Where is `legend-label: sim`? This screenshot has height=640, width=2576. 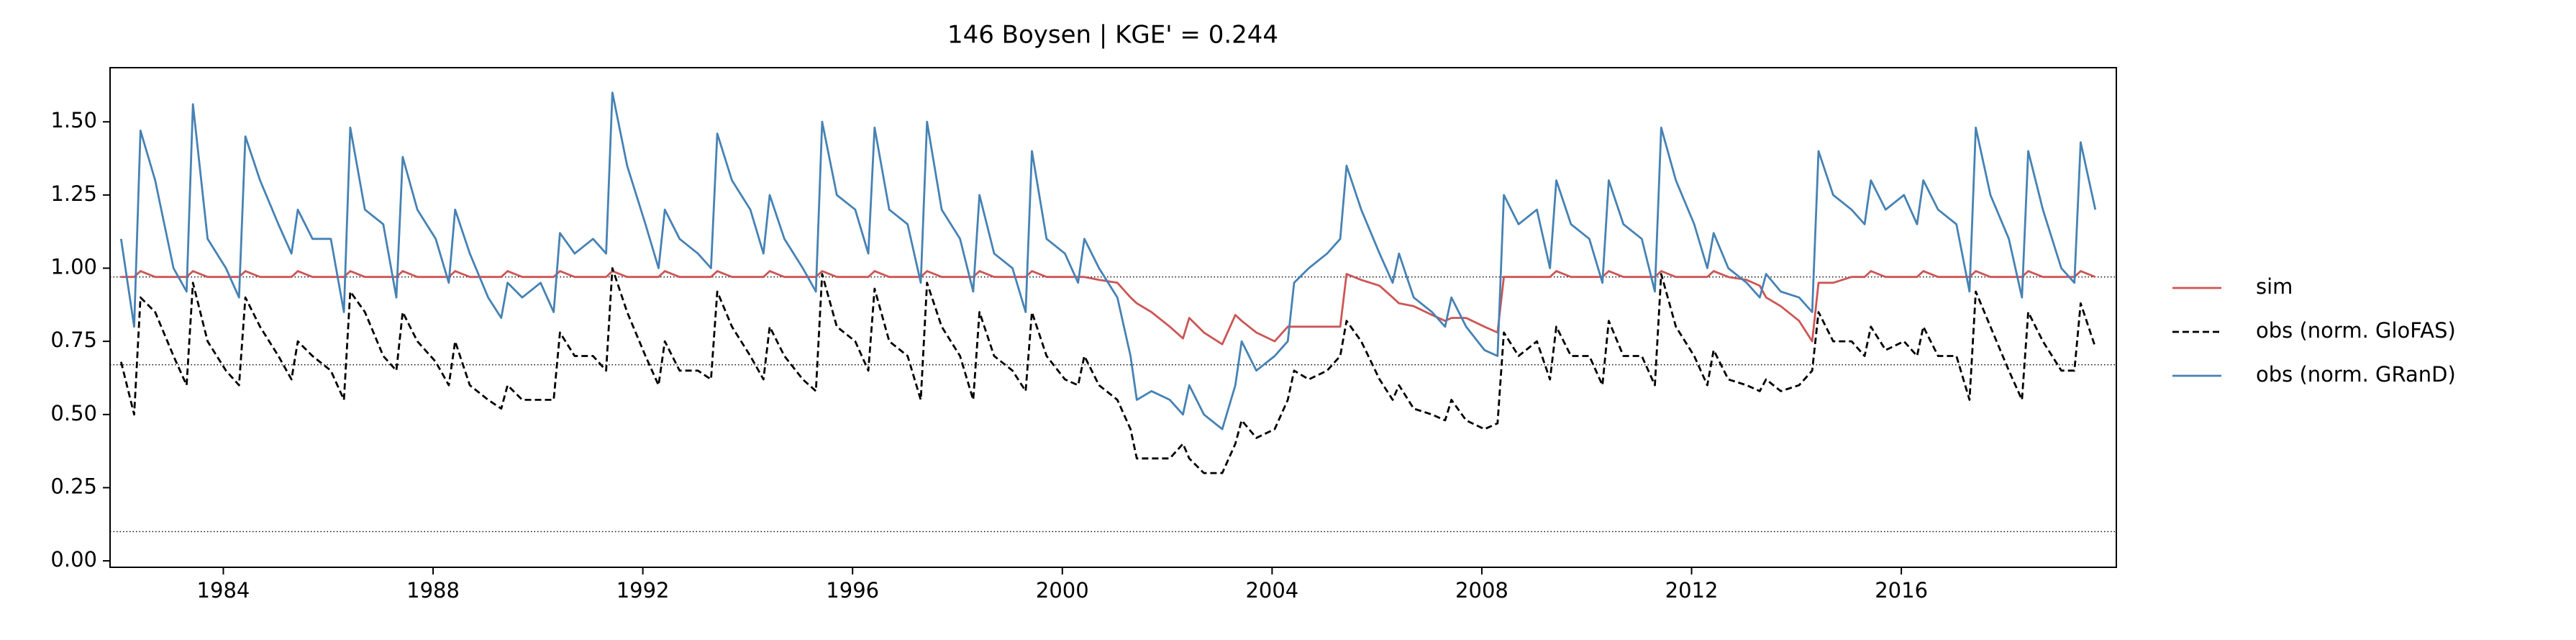 legend-label: sim is located at coordinates (2274, 286).